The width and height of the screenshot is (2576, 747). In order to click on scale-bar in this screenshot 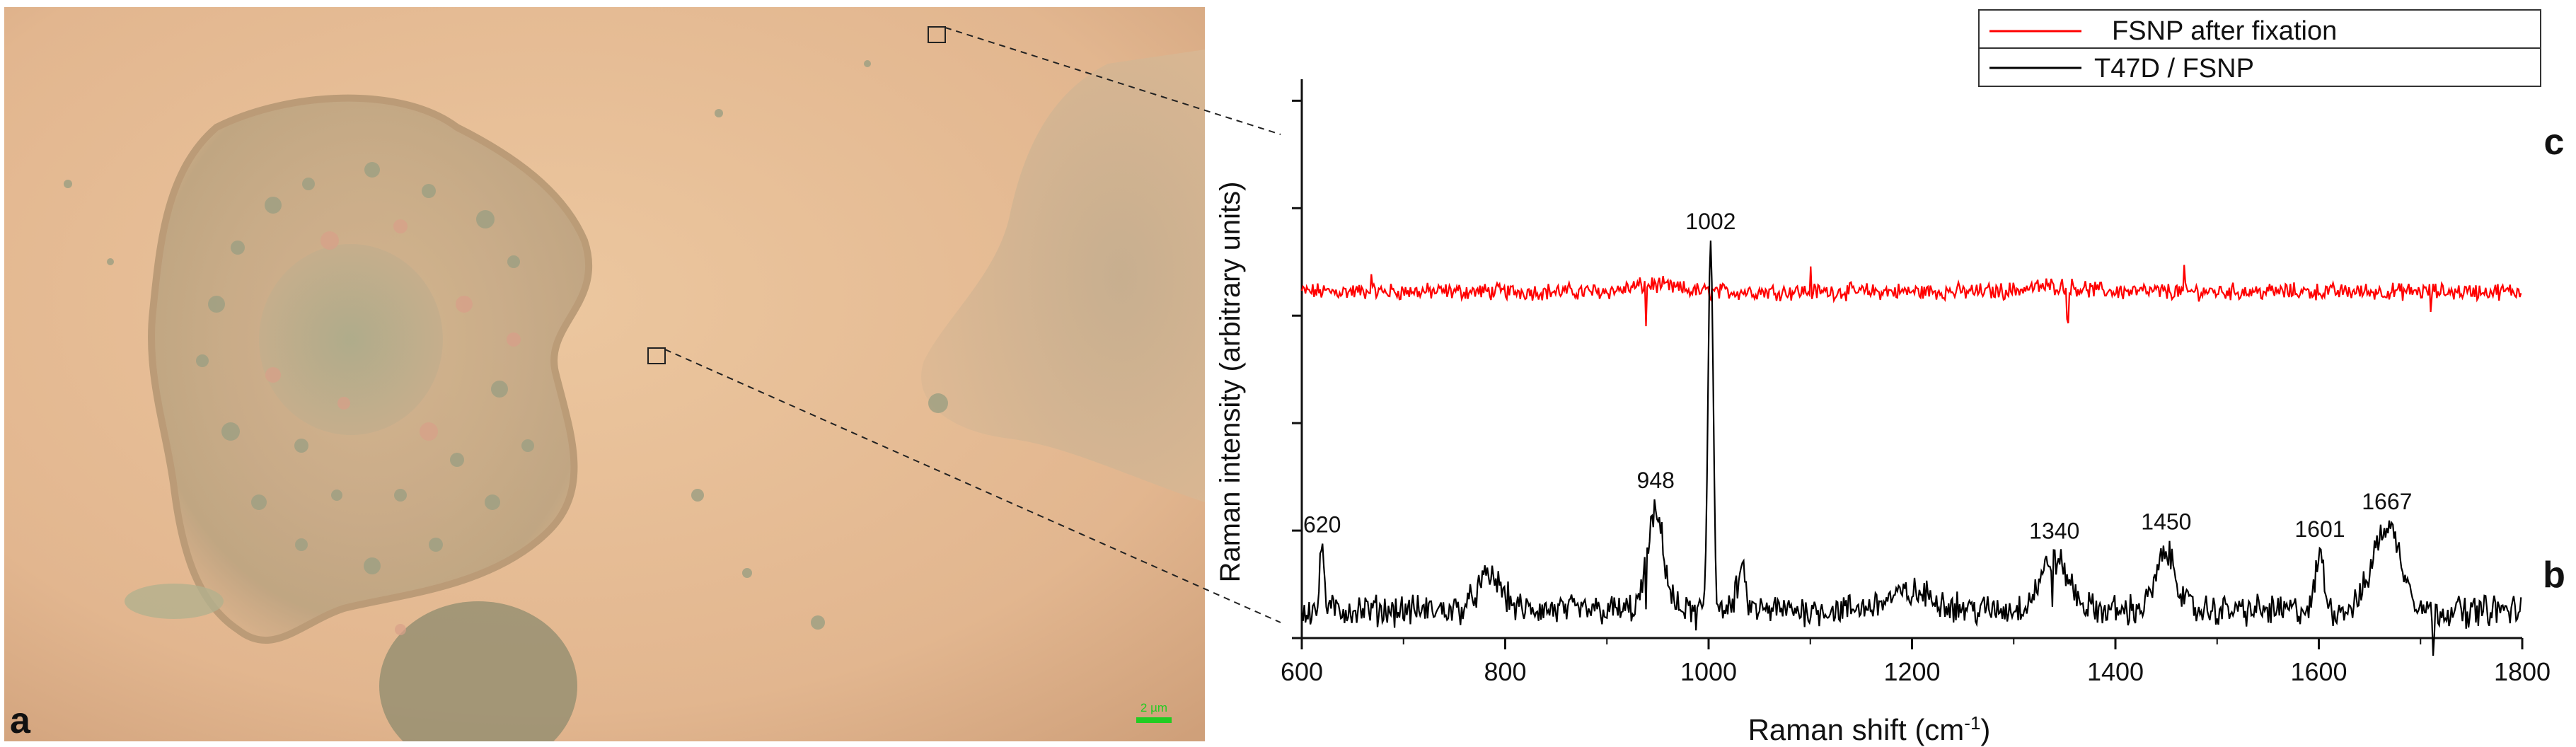, I will do `click(1154, 720)`.